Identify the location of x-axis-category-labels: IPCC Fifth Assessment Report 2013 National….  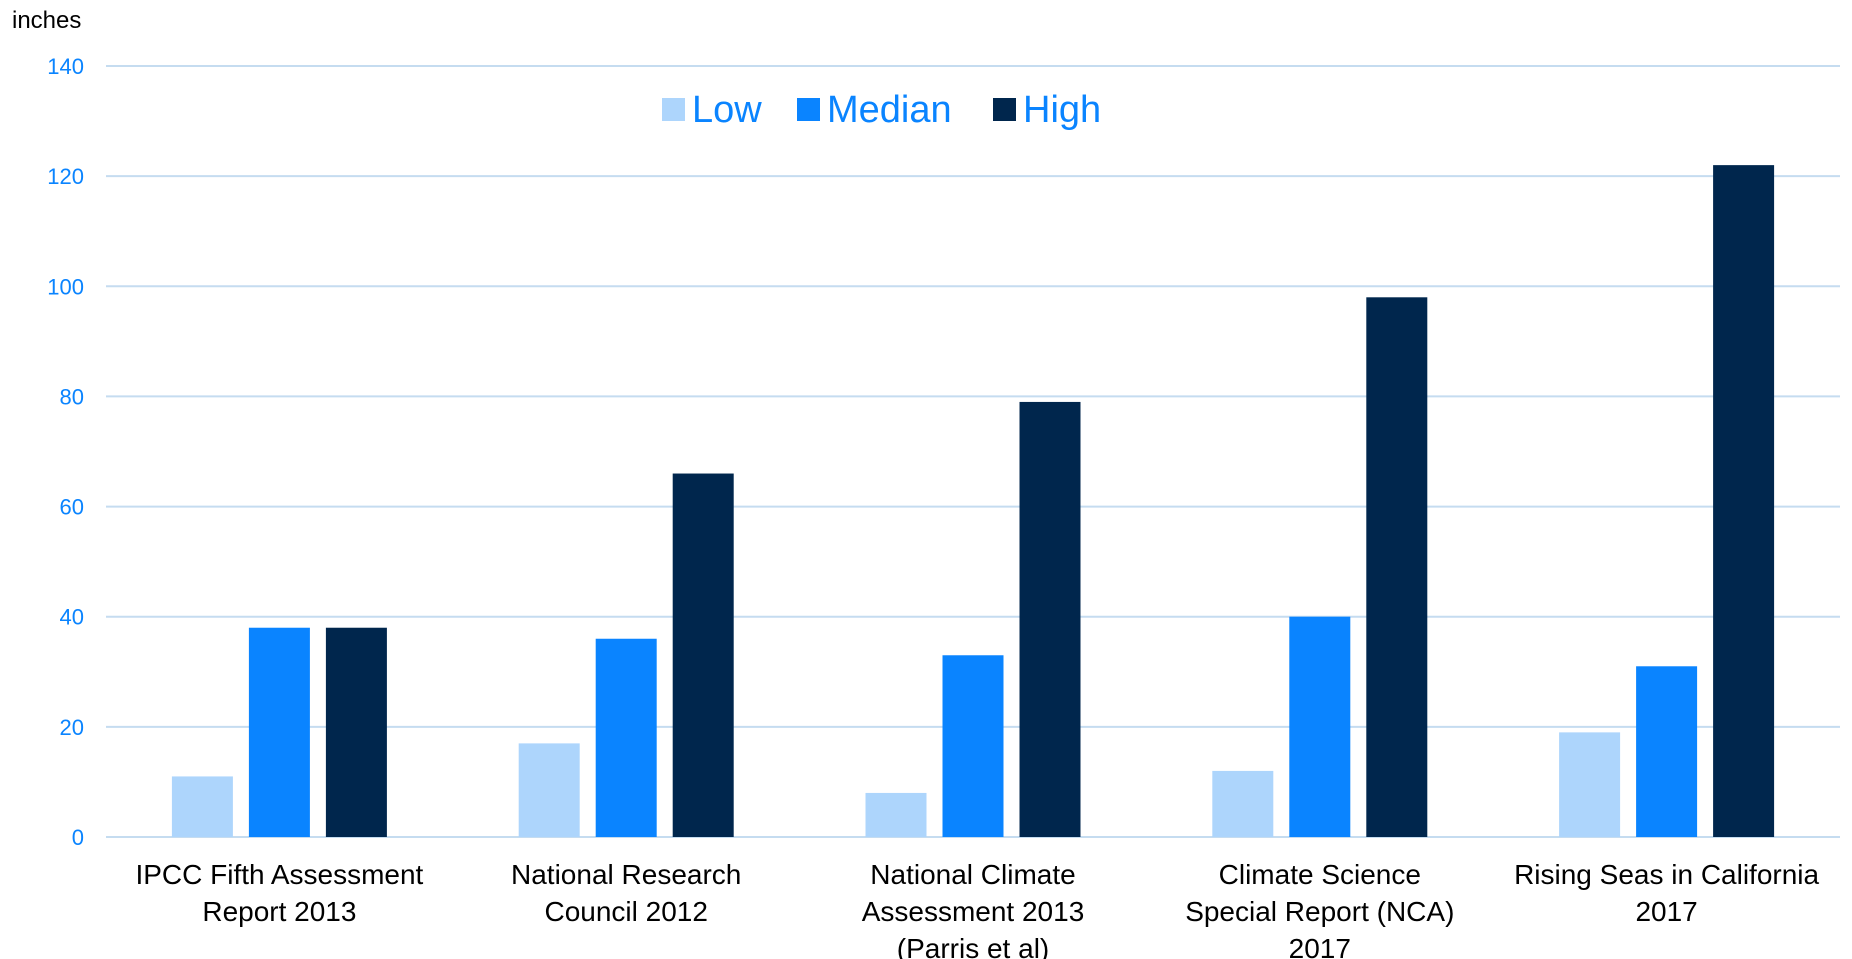
(977, 909).